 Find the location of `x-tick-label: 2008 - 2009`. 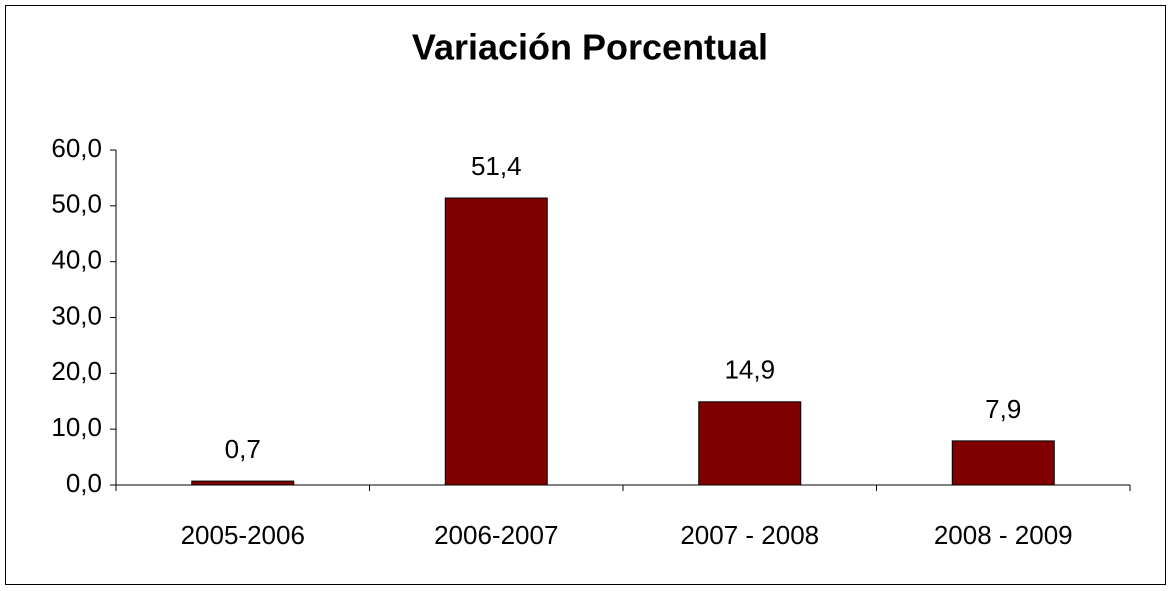

x-tick-label: 2008 - 2009 is located at coordinates (1003, 535).